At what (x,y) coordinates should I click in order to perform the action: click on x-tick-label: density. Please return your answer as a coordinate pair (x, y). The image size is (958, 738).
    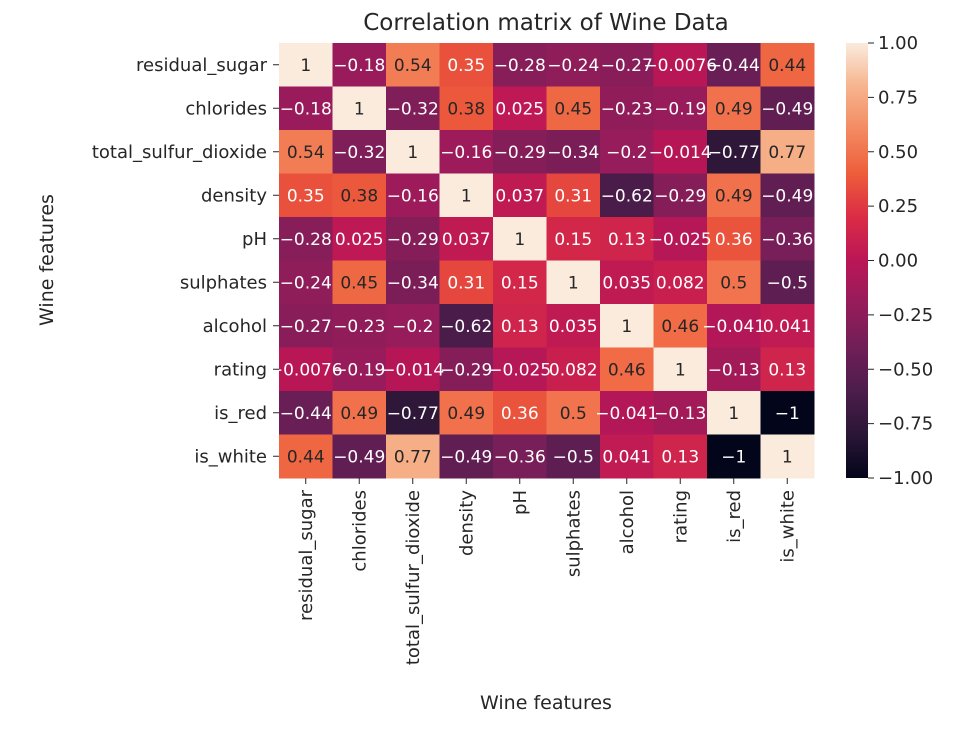
    Looking at the image, I should click on (466, 523).